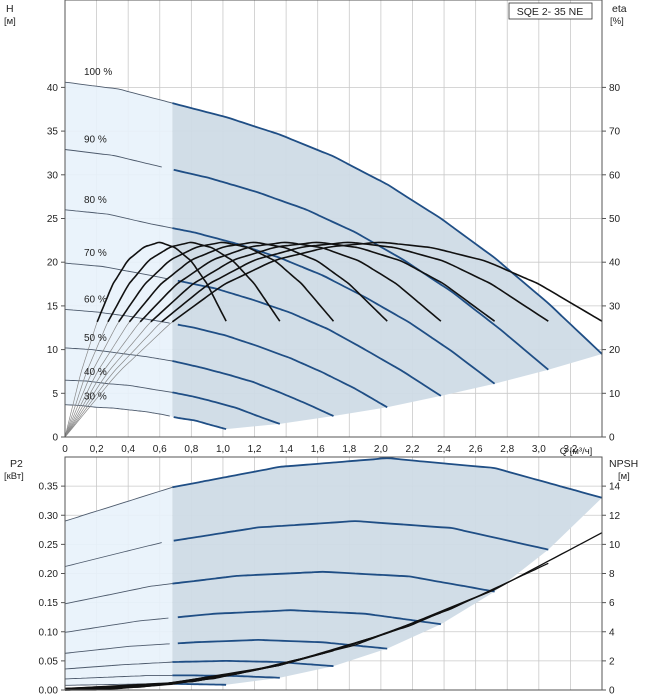 The image size is (658, 700). Describe the element at coordinates (612, 574) in the screenshot. I see `power-right-tick-label: 8` at that location.